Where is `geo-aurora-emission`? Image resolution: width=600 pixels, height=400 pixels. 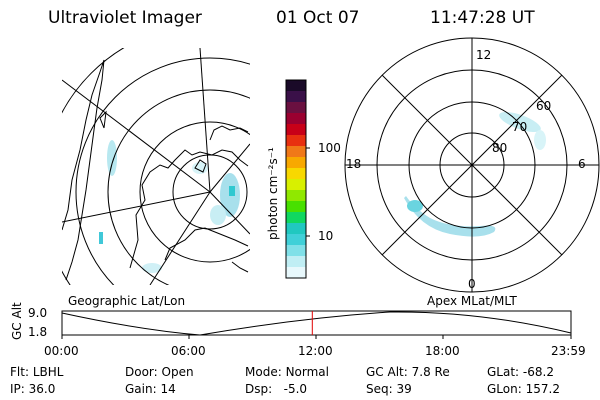
geo-aurora-emission is located at coordinates (169, 206).